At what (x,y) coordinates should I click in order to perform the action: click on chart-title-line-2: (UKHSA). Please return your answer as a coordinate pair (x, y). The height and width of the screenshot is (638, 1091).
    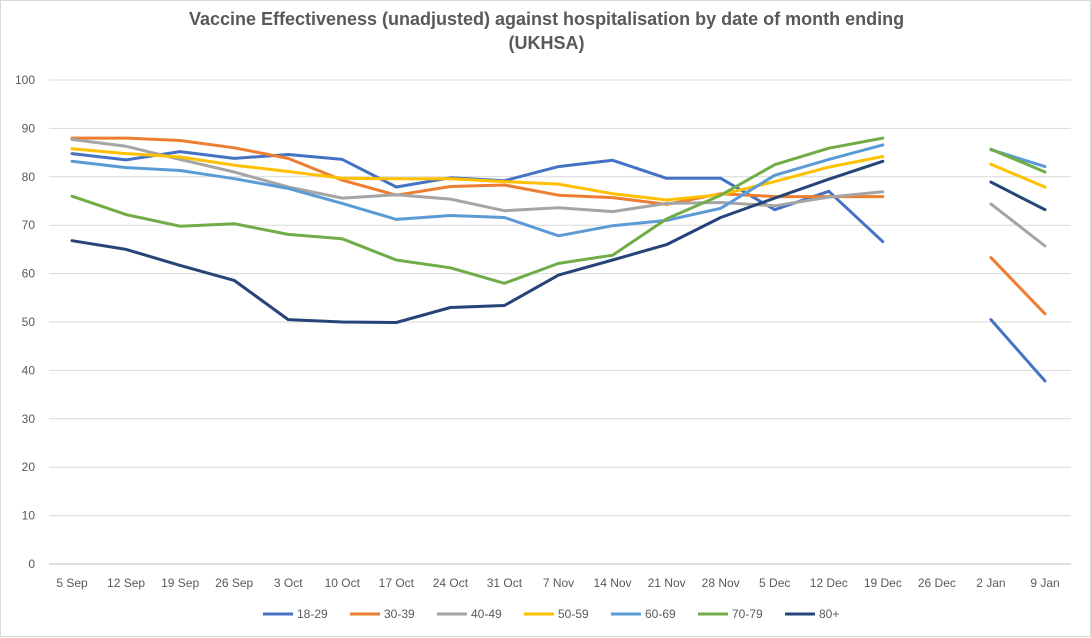
    Looking at the image, I should click on (546, 43).